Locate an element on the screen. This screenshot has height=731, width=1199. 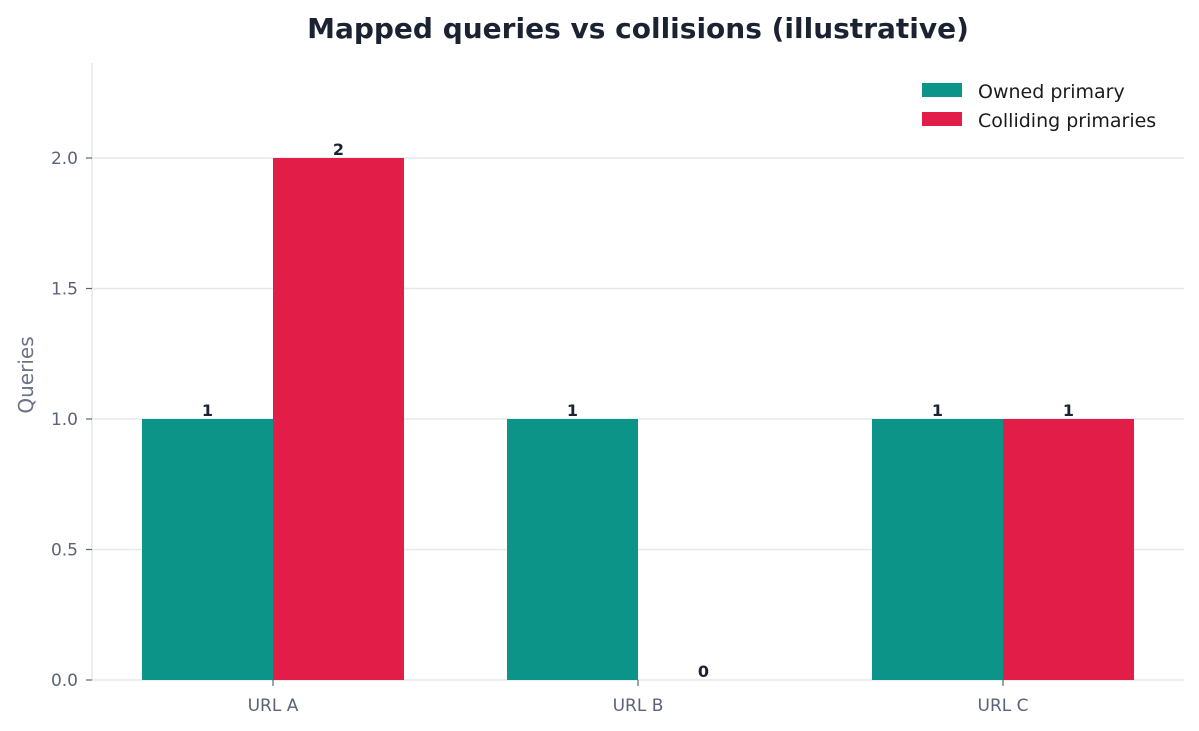
data-label: 2 is located at coordinates (338, 149).